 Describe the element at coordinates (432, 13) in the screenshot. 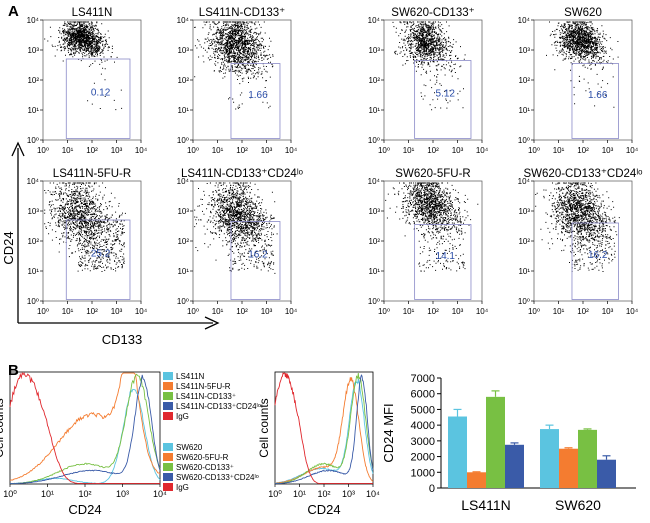

I see `dotplot-title: SW620-CD133⁺` at that location.